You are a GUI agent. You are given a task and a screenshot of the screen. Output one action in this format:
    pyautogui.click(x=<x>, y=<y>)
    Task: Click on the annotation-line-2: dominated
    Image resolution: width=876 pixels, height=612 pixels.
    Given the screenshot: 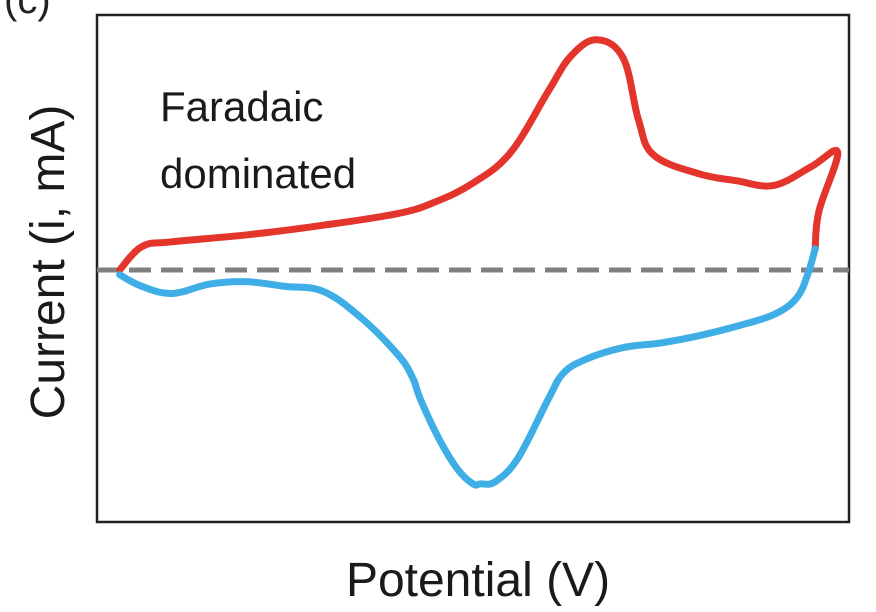 What is the action you would take?
    pyautogui.click(x=258, y=173)
    